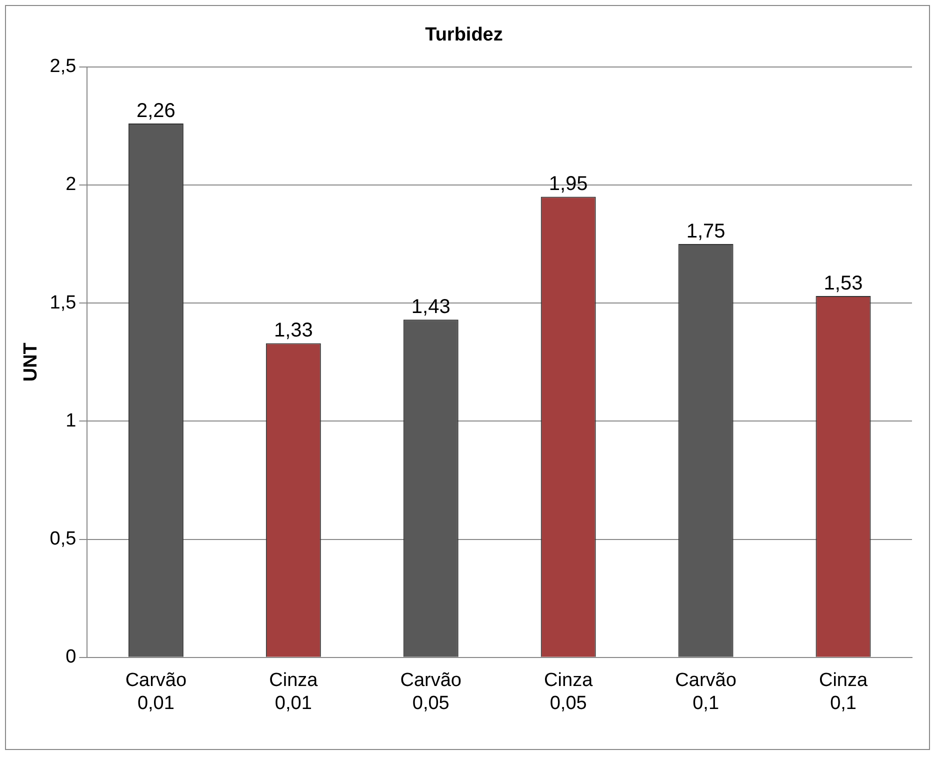 Image resolution: width=940 pixels, height=760 pixels. Describe the element at coordinates (156, 111) in the screenshot. I see `data-label: 2,26` at that location.